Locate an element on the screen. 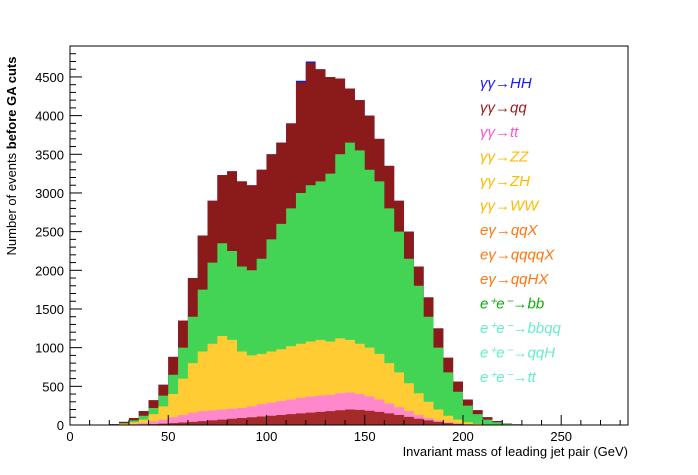 The image size is (698, 475). legend-entry: e⁺e⁻→bb is located at coordinates (512, 304).